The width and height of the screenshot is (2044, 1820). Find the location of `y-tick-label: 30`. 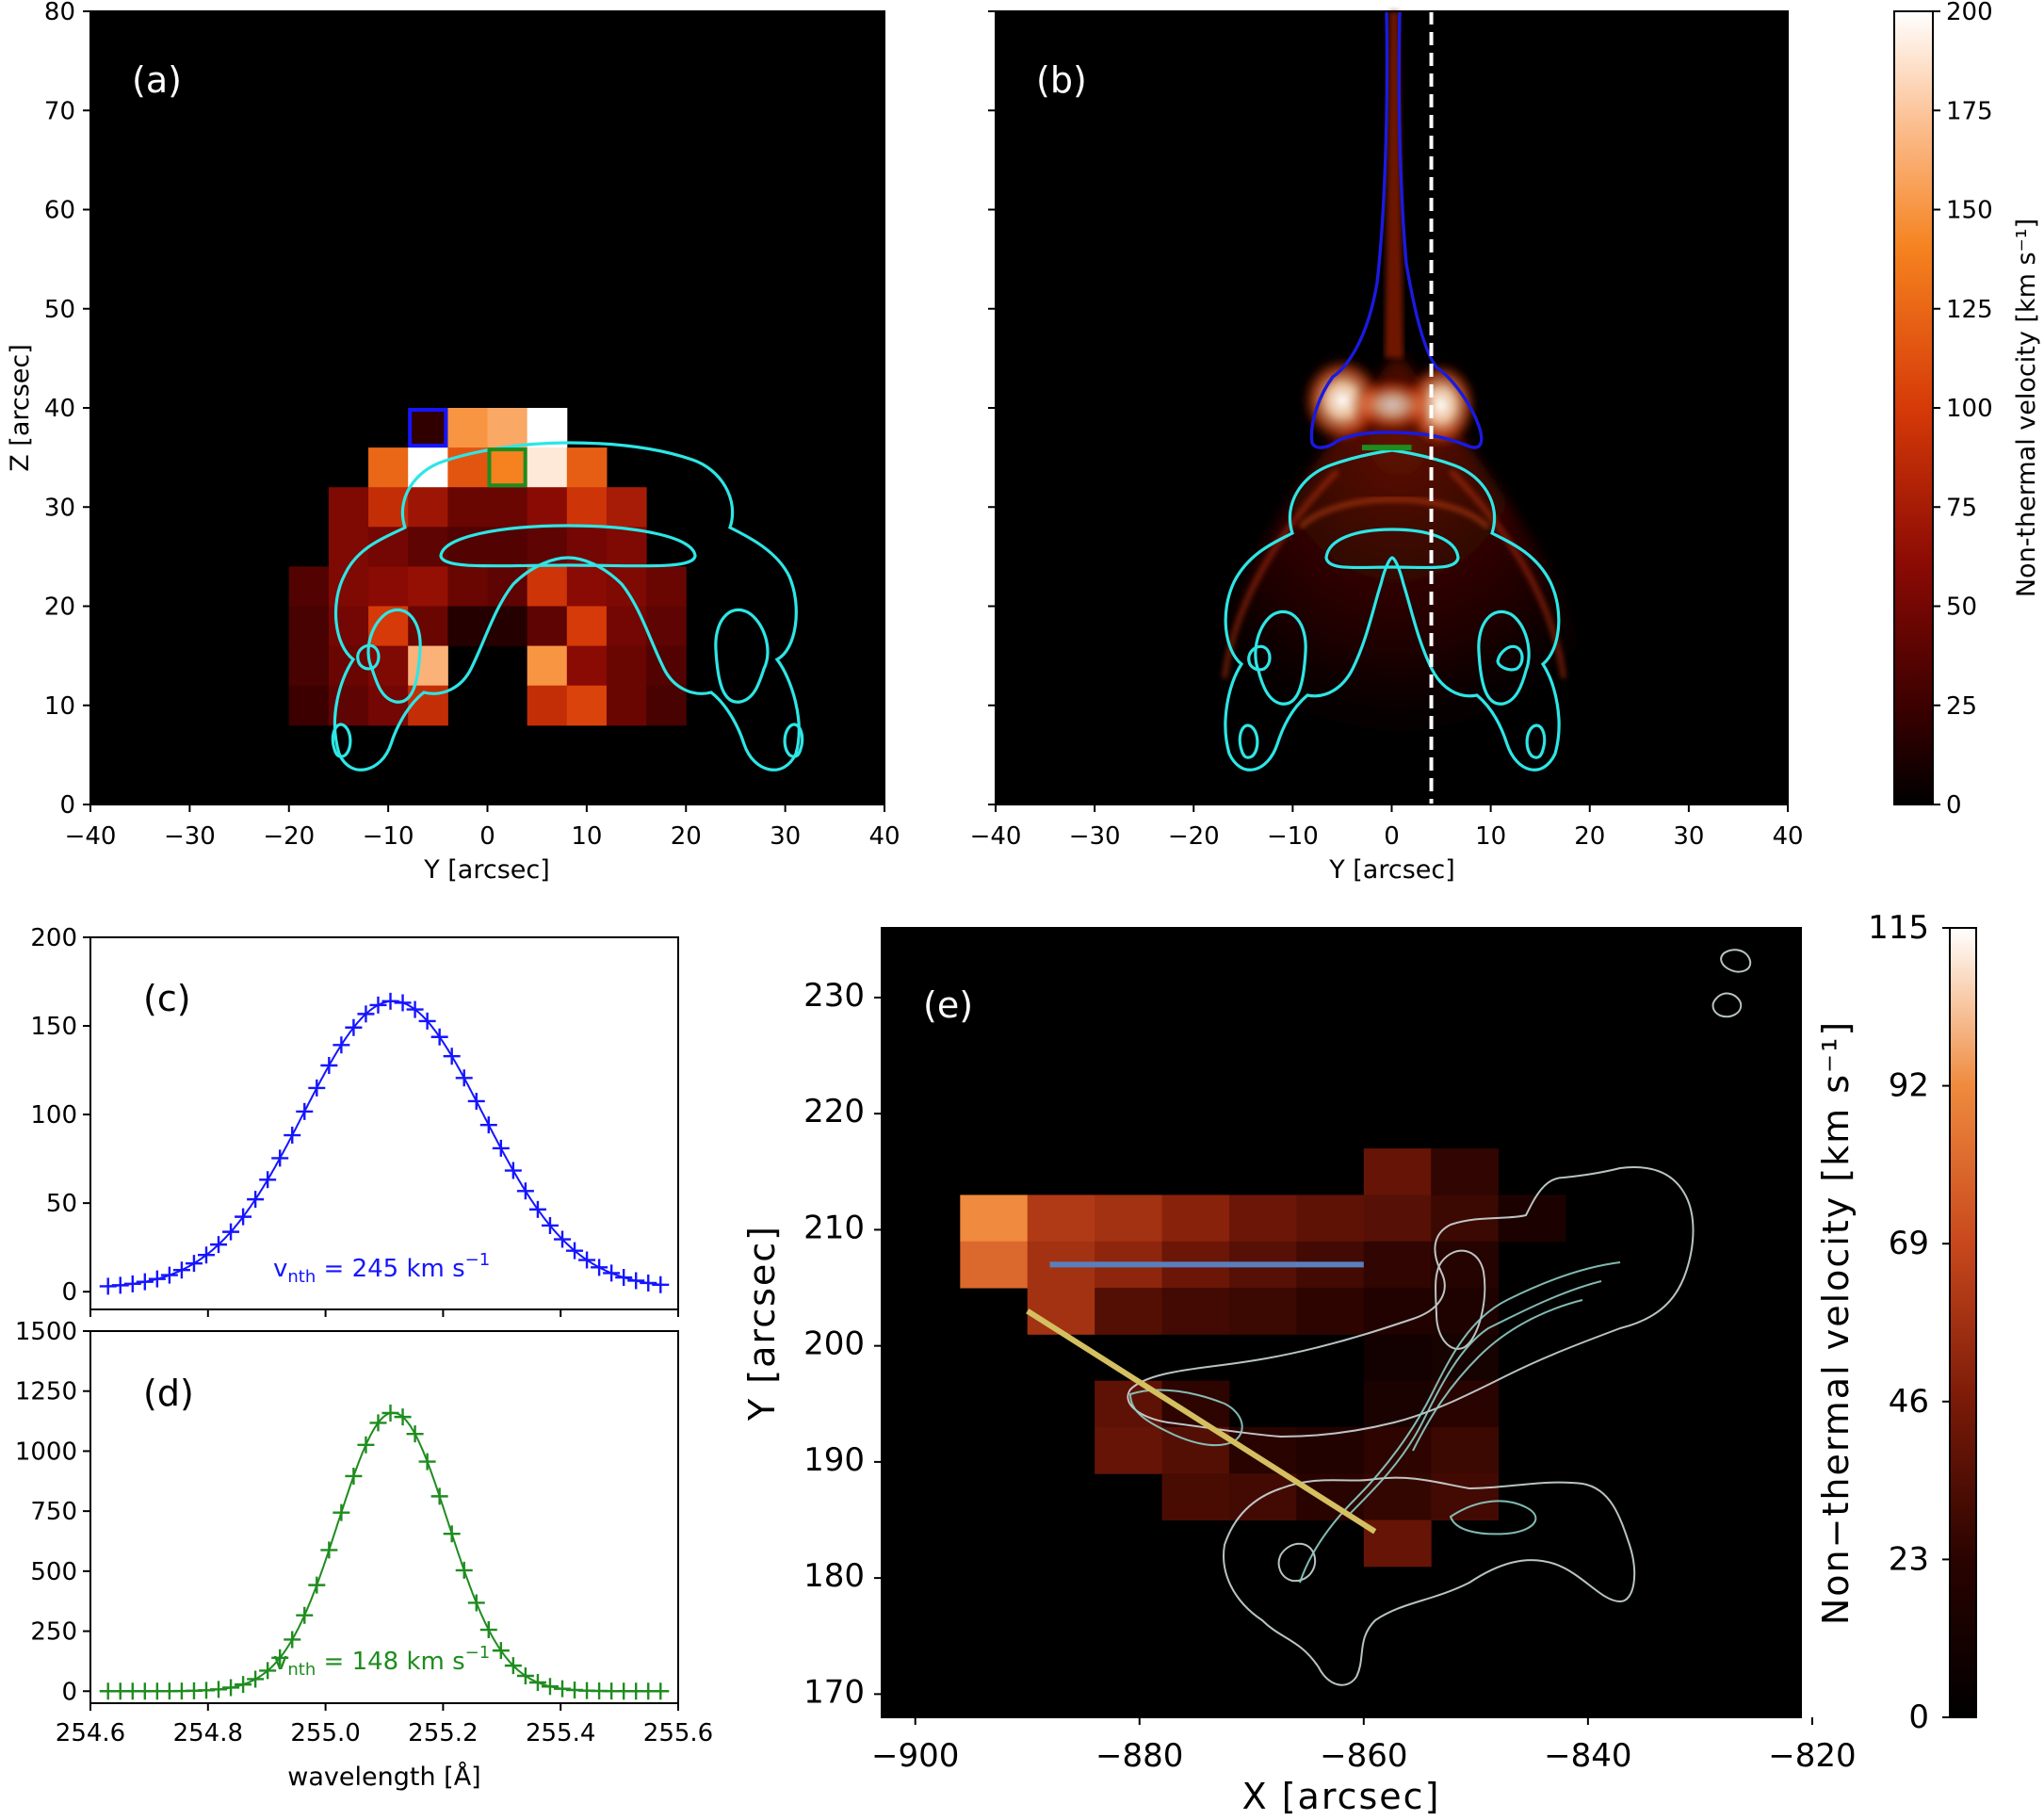

y-tick-label: 30 is located at coordinates (59, 508).